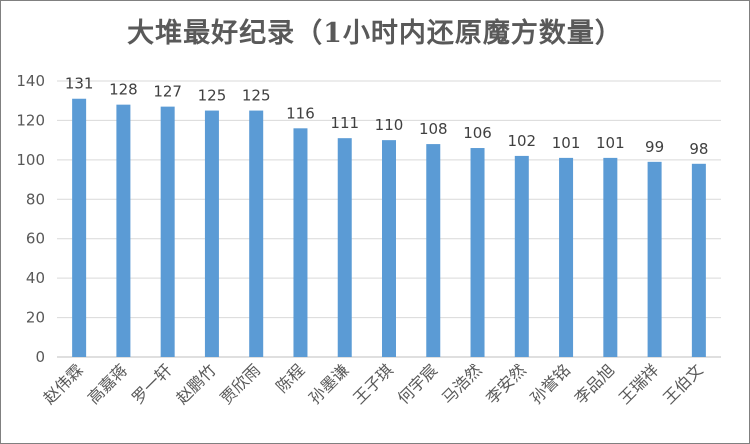 This screenshot has height=444, width=750. What do you see at coordinates (328, 383) in the screenshot?
I see `category-label: 孙墨谦` at bounding box center [328, 383].